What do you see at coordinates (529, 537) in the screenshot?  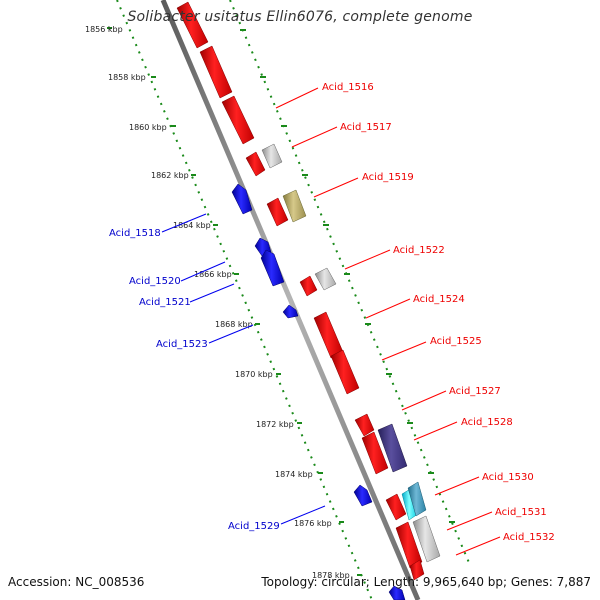 I see `gene-label-acid-1532: Acid_1532` at bounding box center [529, 537].